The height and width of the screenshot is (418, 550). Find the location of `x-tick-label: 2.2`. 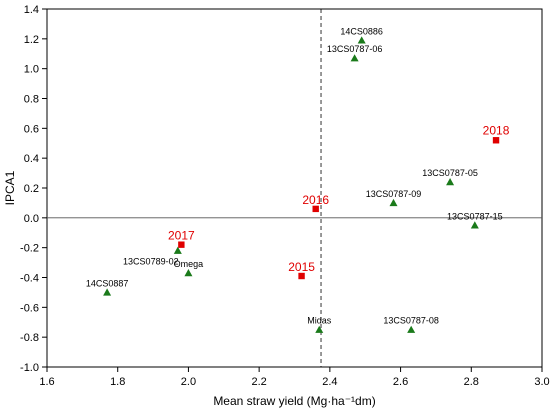

x-tick-label: 2.2 is located at coordinates (258, 382).